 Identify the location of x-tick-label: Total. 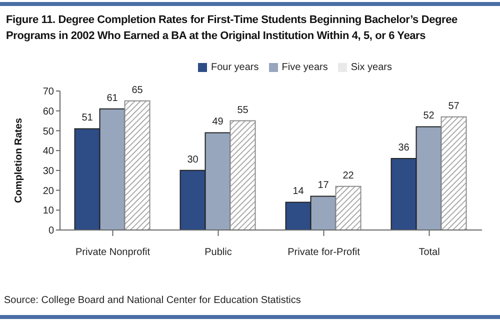
(429, 252).